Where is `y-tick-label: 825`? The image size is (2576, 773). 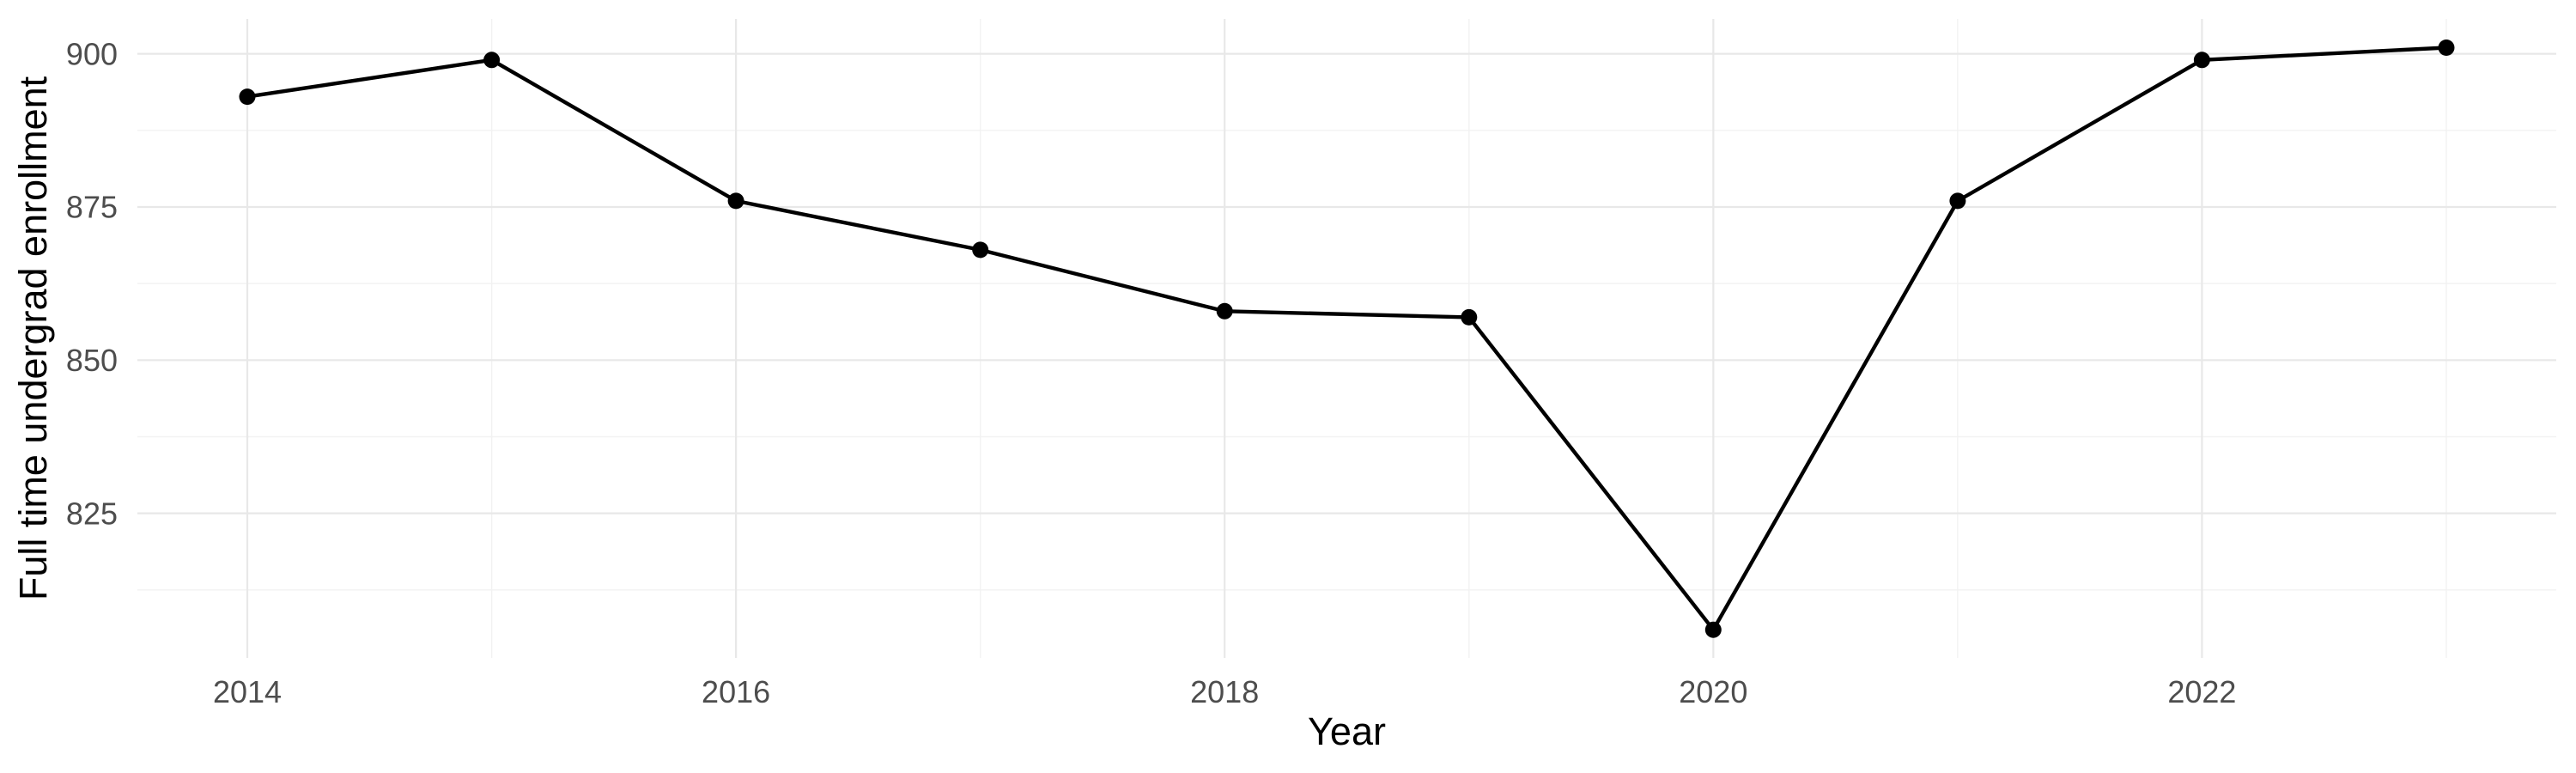
y-tick-label: 825 is located at coordinates (92, 513).